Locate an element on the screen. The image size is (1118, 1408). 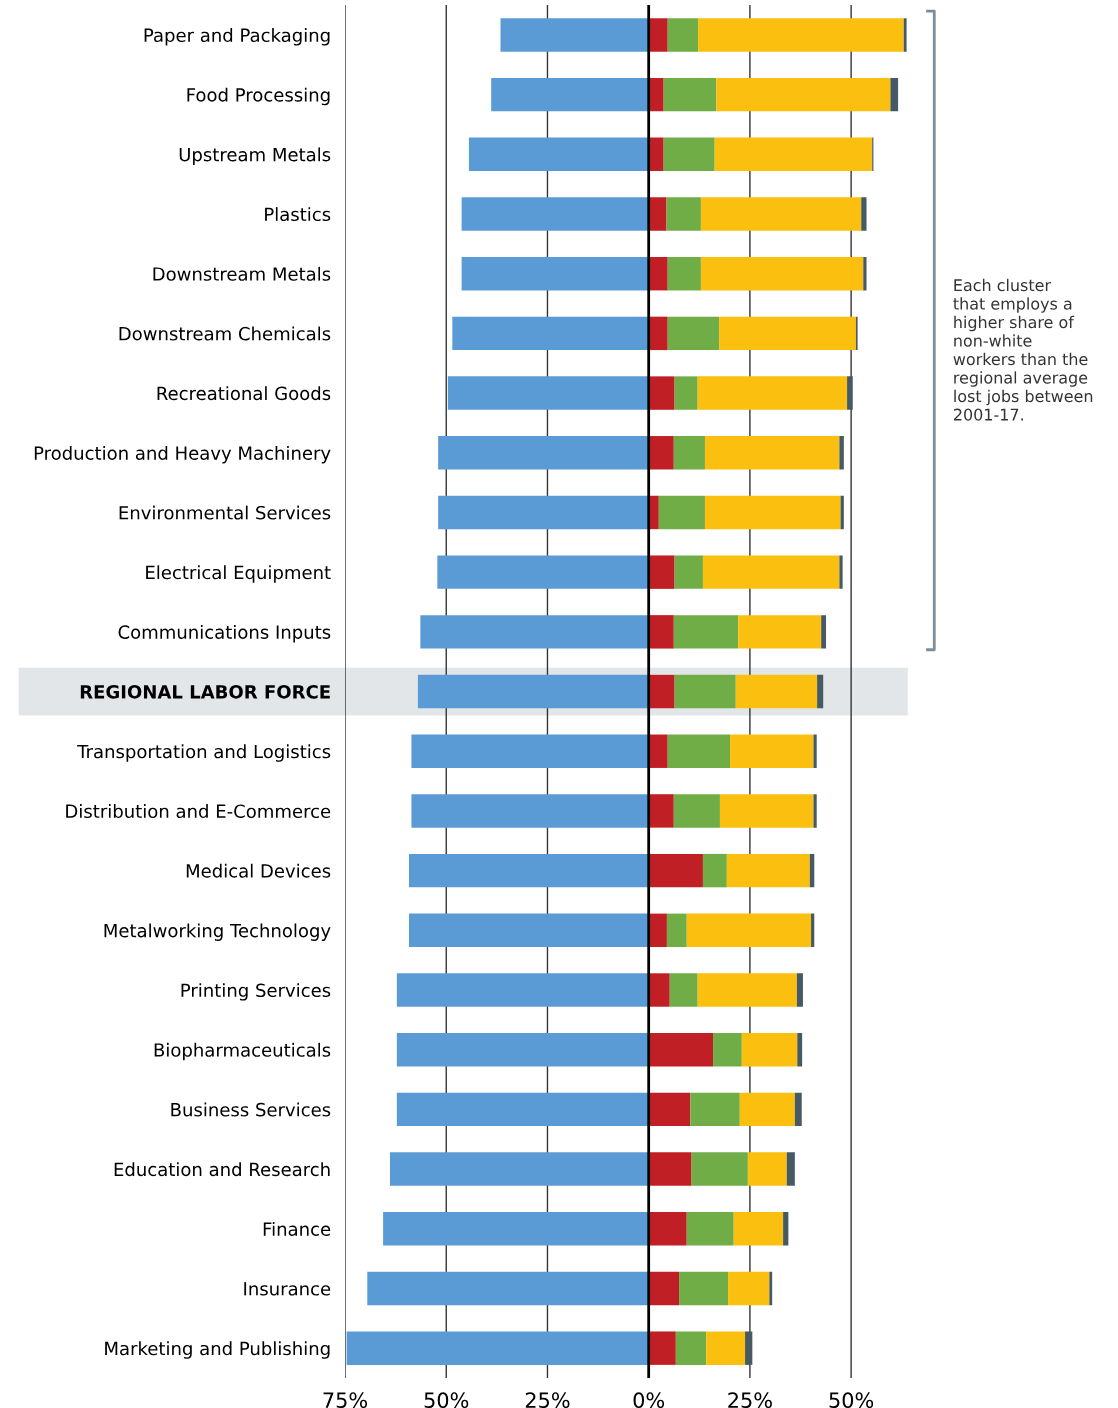
y-tick-label: Metalworking Technology is located at coordinates (217, 932).